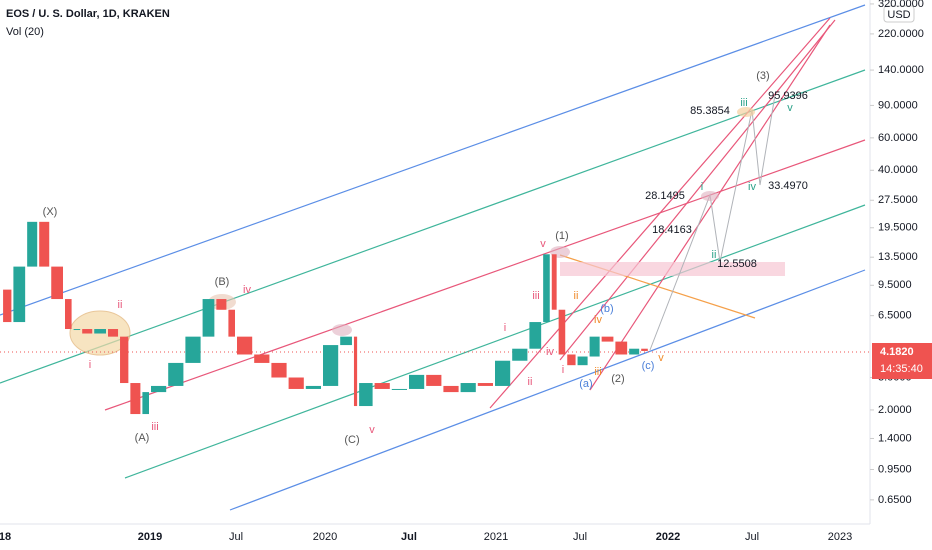 This screenshot has height=550, width=932. Describe the element at coordinates (895, 285) in the screenshot. I see `price-label: 9.5000` at that location.